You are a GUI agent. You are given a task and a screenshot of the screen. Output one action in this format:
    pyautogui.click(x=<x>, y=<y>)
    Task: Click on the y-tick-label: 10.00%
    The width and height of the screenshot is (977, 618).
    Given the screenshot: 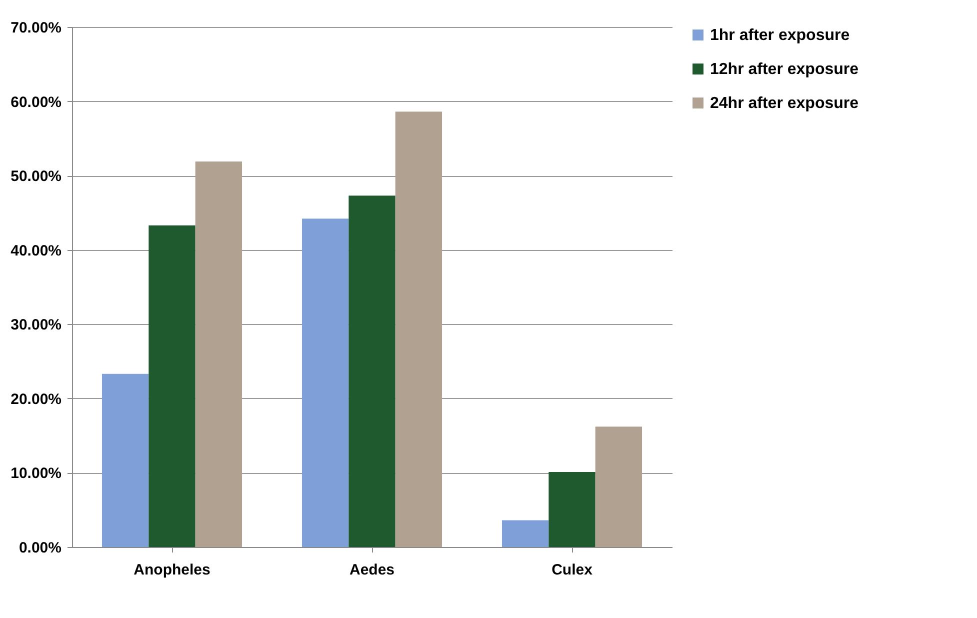 What is the action you would take?
    pyautogui.click(x=36, y=473)
    